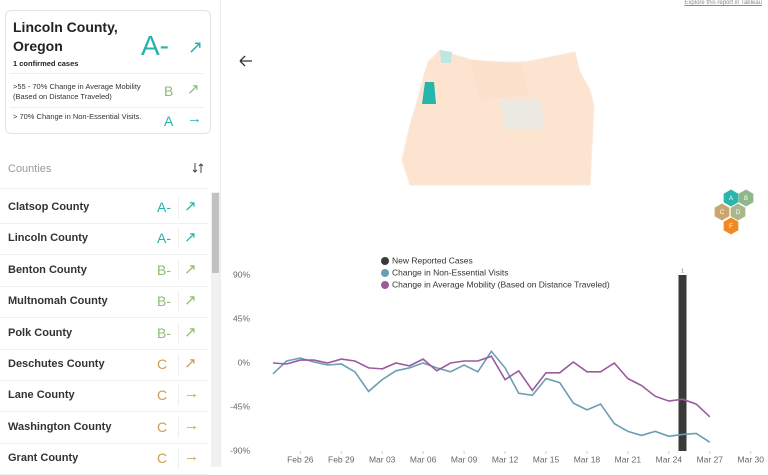 The width and height of the screenshot is (768, 475). What do you see at coordinates (240, 406) in the screenshot?
I see `y-tick-label: -45%` at bounding box center [240, 406].